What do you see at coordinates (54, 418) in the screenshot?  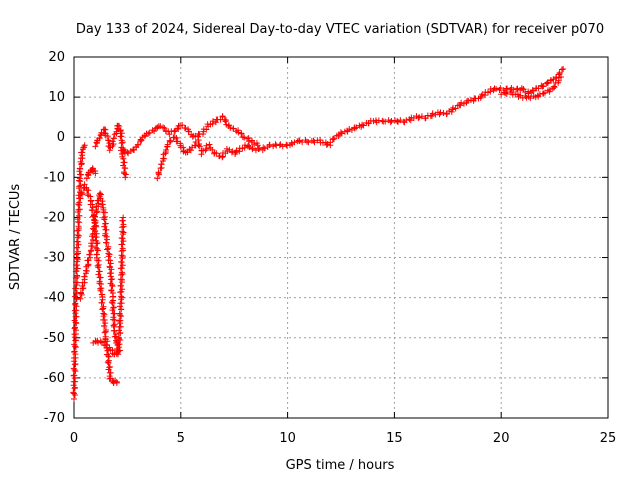 I see `y-tick-label: -70` at bounding box center [54, 418].